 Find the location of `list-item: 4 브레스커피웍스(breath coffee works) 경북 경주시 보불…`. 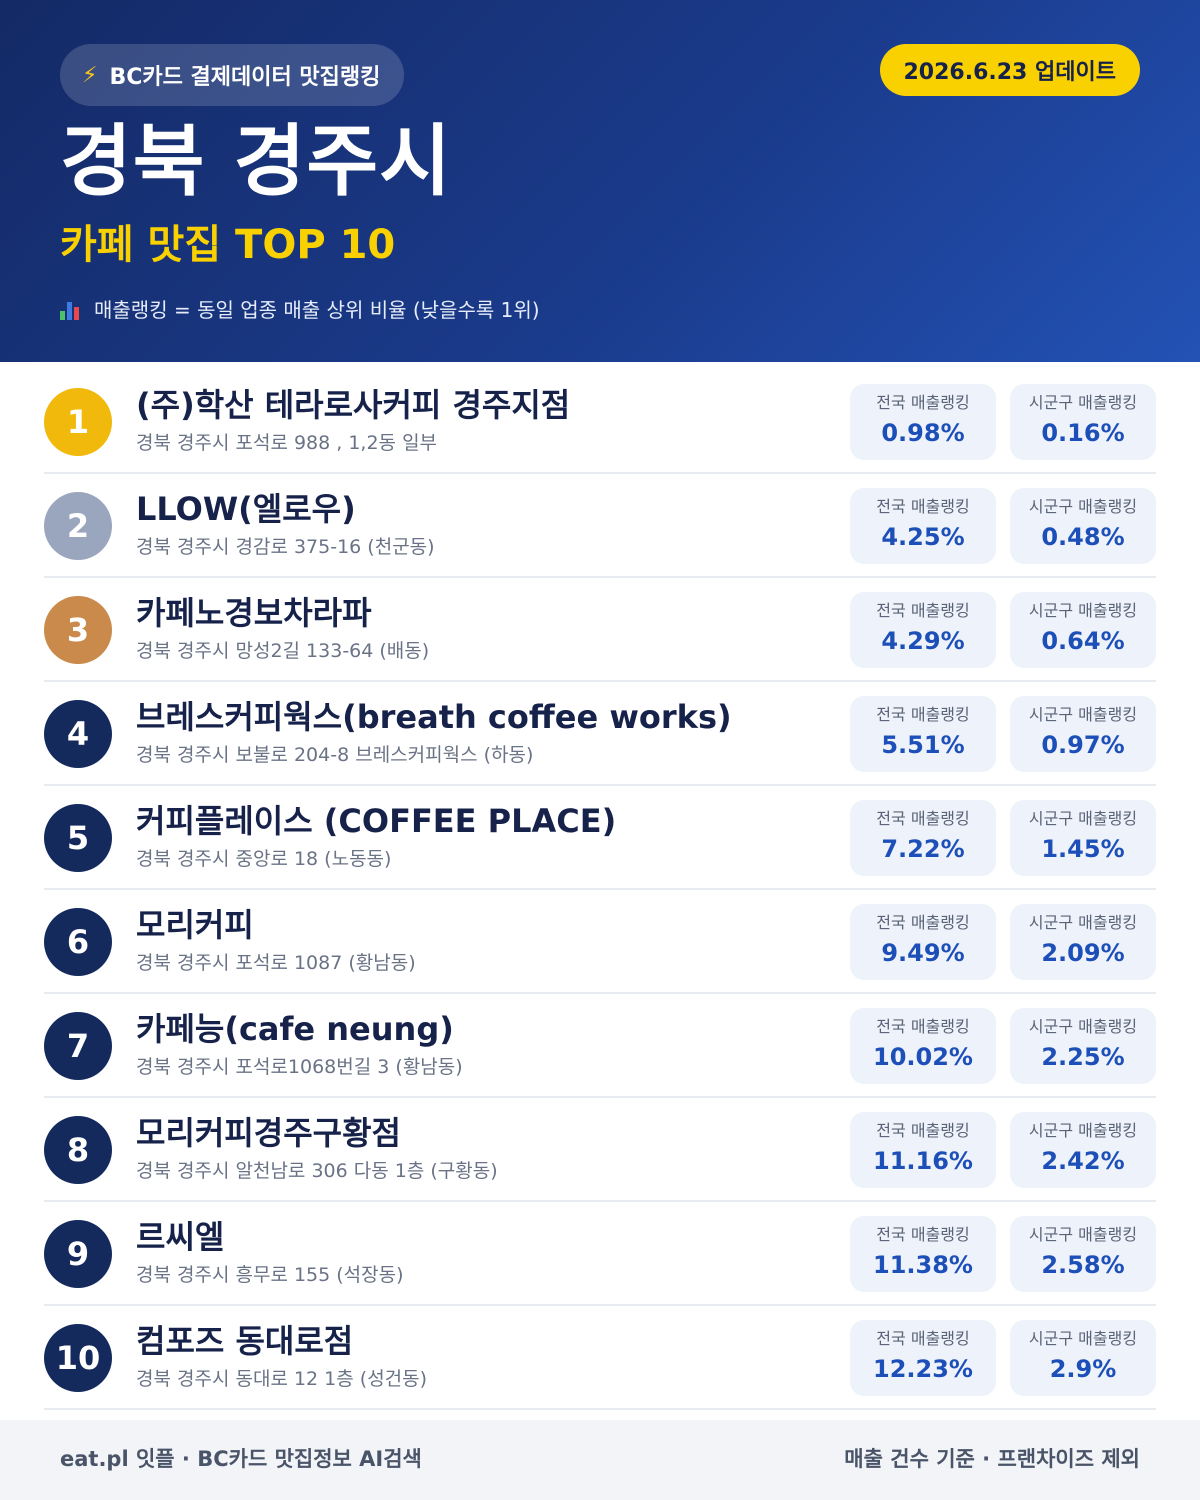

list-item: 4 브레스커피웍스(breath coffee works) 경북 경주시 보불… is located at coordinates (600, 734).